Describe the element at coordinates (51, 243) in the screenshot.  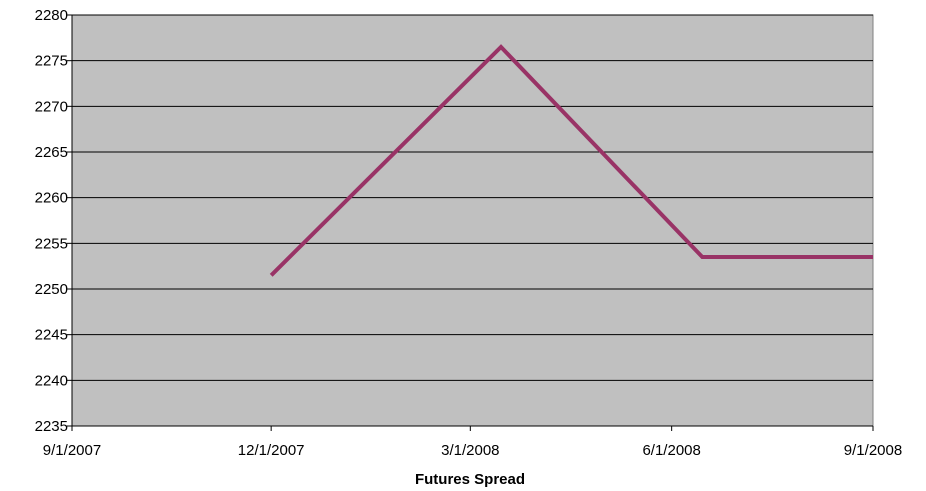
I see `y-tick-label: 2255` at that location.